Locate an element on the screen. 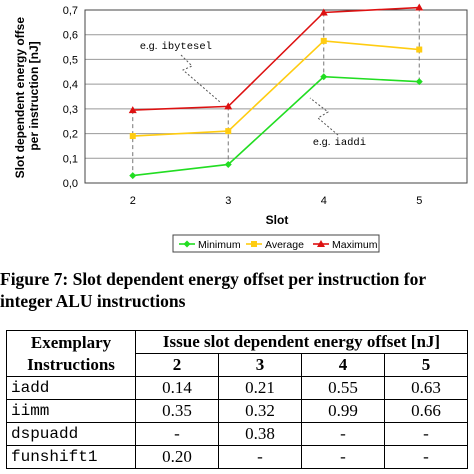  annotation-ibytesel-pointer is located at coordinates (200, 78).